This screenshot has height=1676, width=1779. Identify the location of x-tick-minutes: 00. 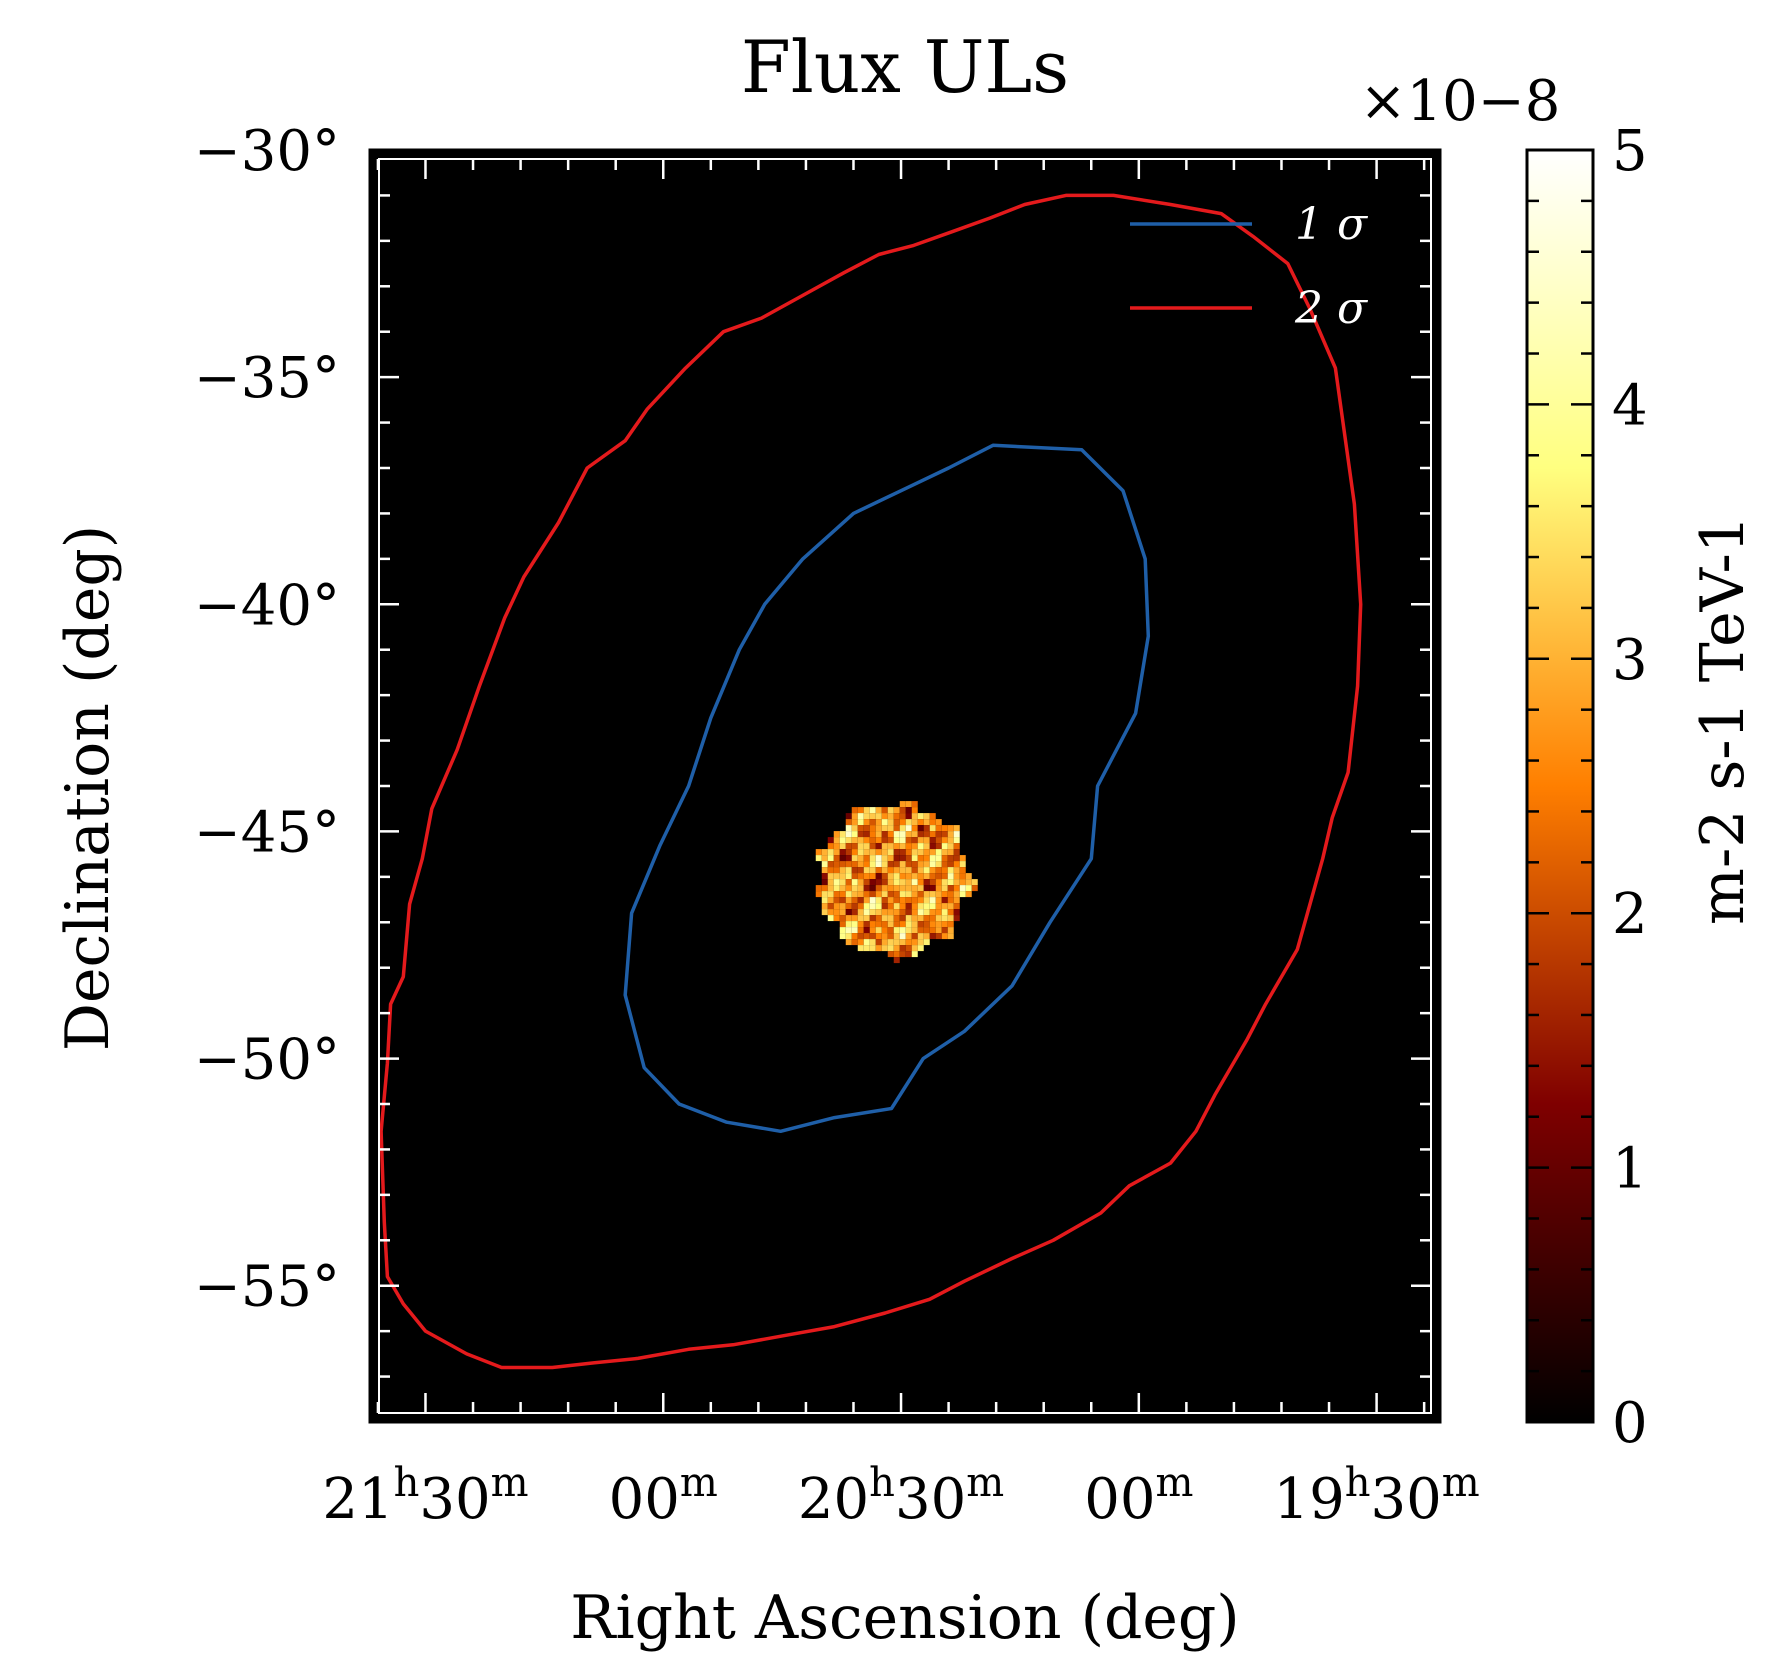
(644, 1499).